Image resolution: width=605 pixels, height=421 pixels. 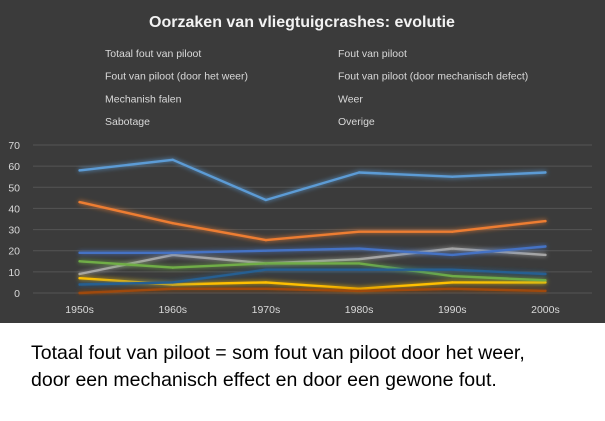 I want to click on y-tick-label: 20, so click(x=14, y=252).